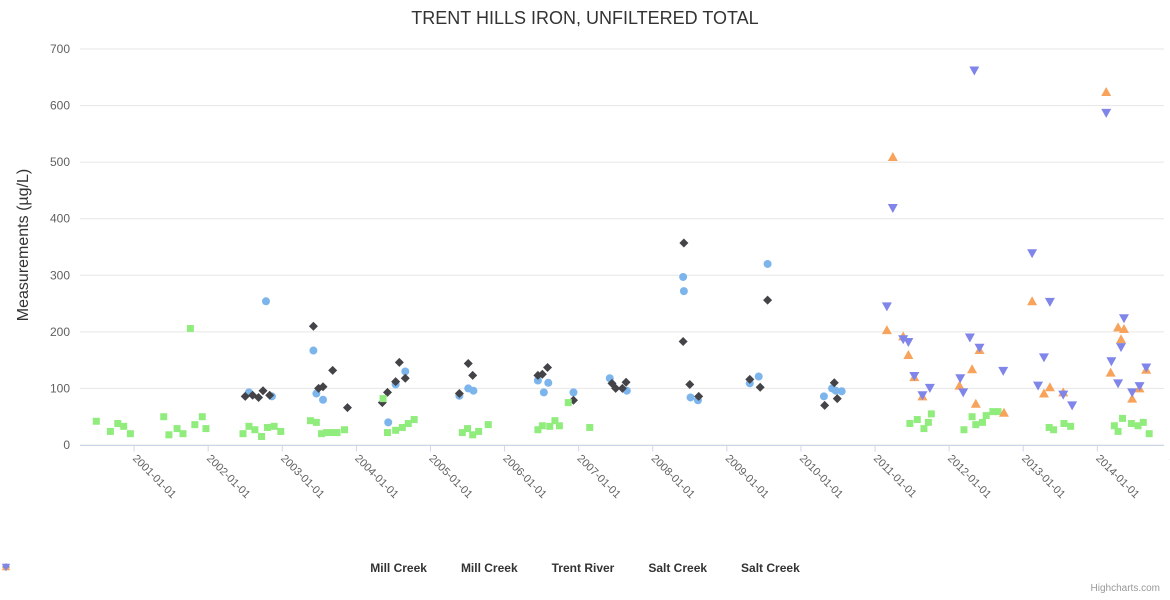  What do you see at coordinates (308, 568) in the screenshot?
I see `legend-item-trent-river-2: Trent River` at bounding box center [308, 568].